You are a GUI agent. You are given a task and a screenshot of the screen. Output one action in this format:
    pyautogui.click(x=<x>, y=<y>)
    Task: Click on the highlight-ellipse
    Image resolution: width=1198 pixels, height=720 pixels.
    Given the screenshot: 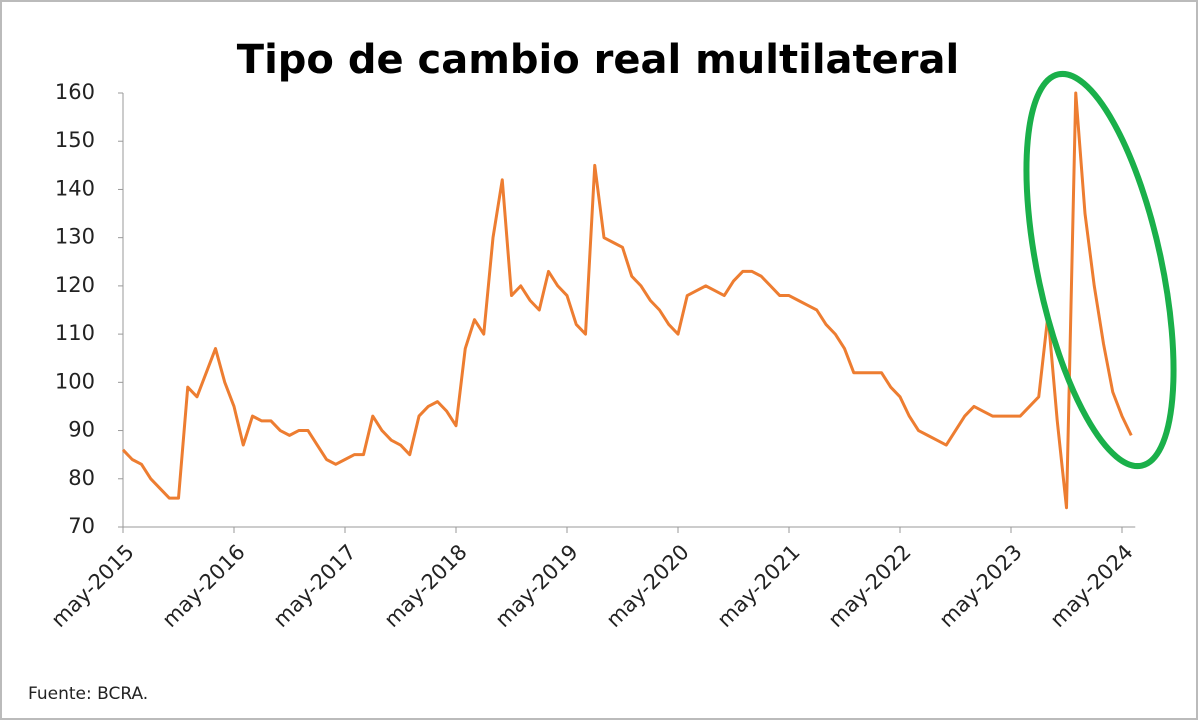 What is the action you would take?
    pyautogui.click(x=1100, y=270)
    